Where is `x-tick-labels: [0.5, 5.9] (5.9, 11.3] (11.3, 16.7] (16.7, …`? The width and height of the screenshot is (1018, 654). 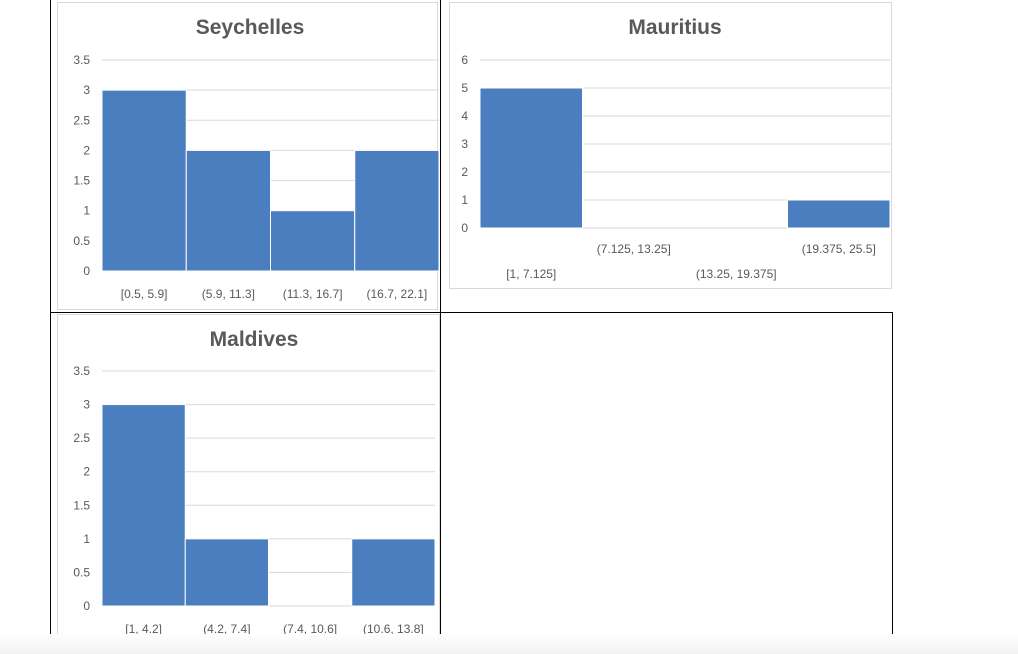 x-tick-labels: [0.5, 5.9] (5.9, 11.3] (11.3, 16.7] (16.7, … is located at coordinates (274, 294).